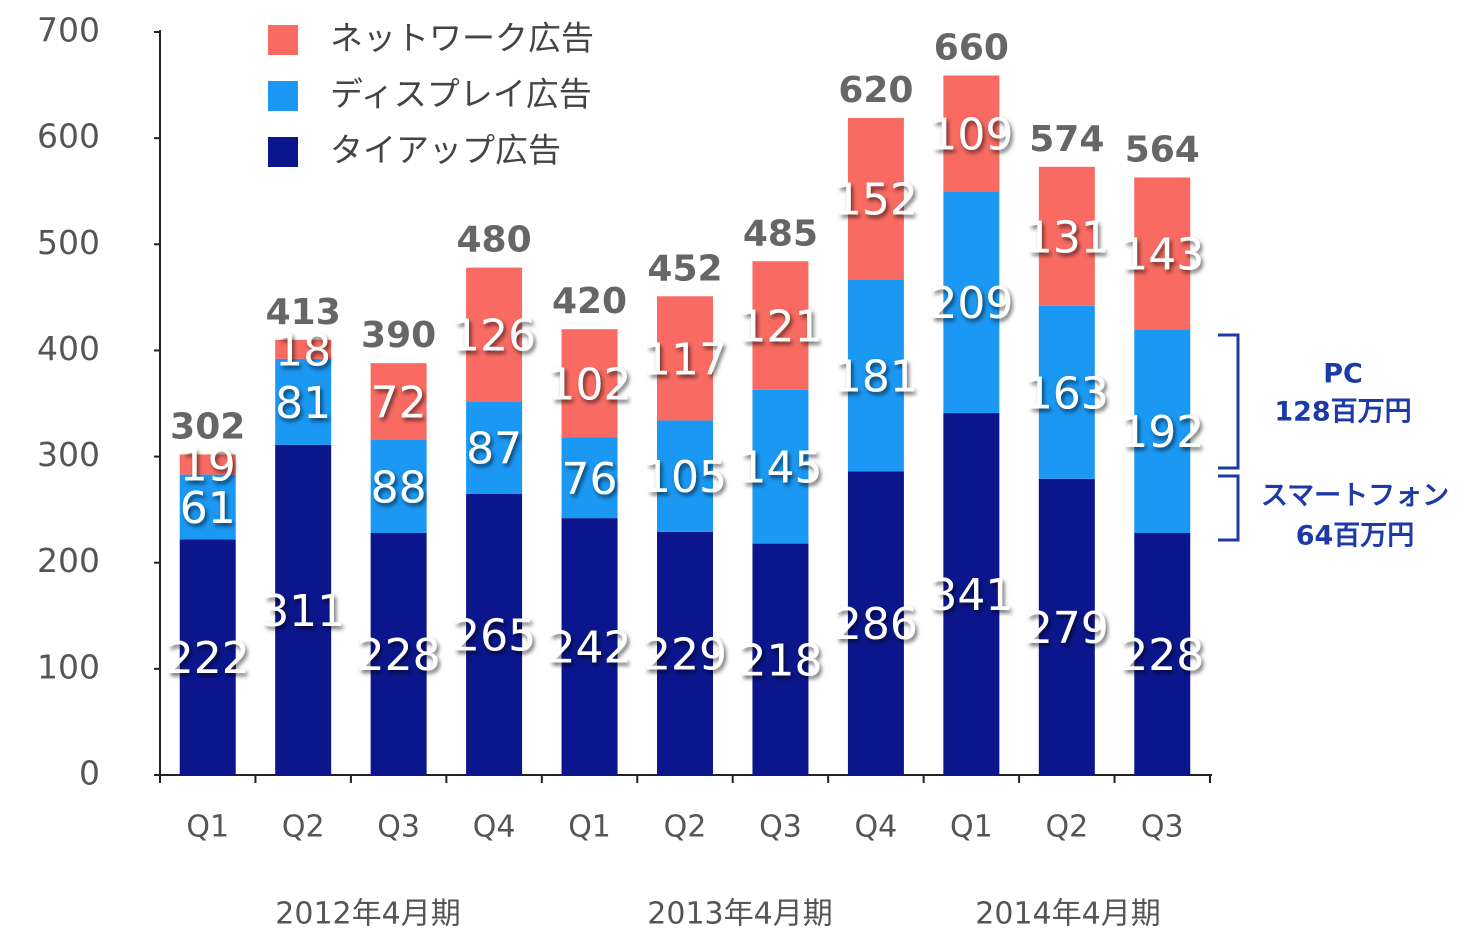 This screenshot has height=931, width=1466. Describe the element at coordinates (68, 136) in the screenshot. I see `y-tick-label: 600` at that location.